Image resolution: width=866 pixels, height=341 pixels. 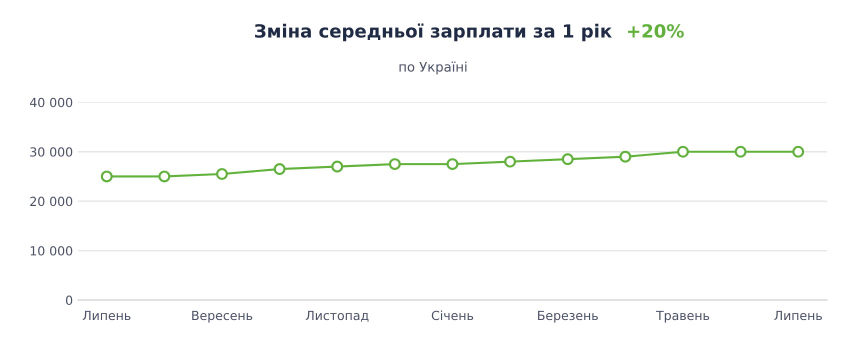 What do you see at coordinates (222, 316) in the screenshot?
I see `x-tick-label: Вересень` at bounding box center [222, 316].